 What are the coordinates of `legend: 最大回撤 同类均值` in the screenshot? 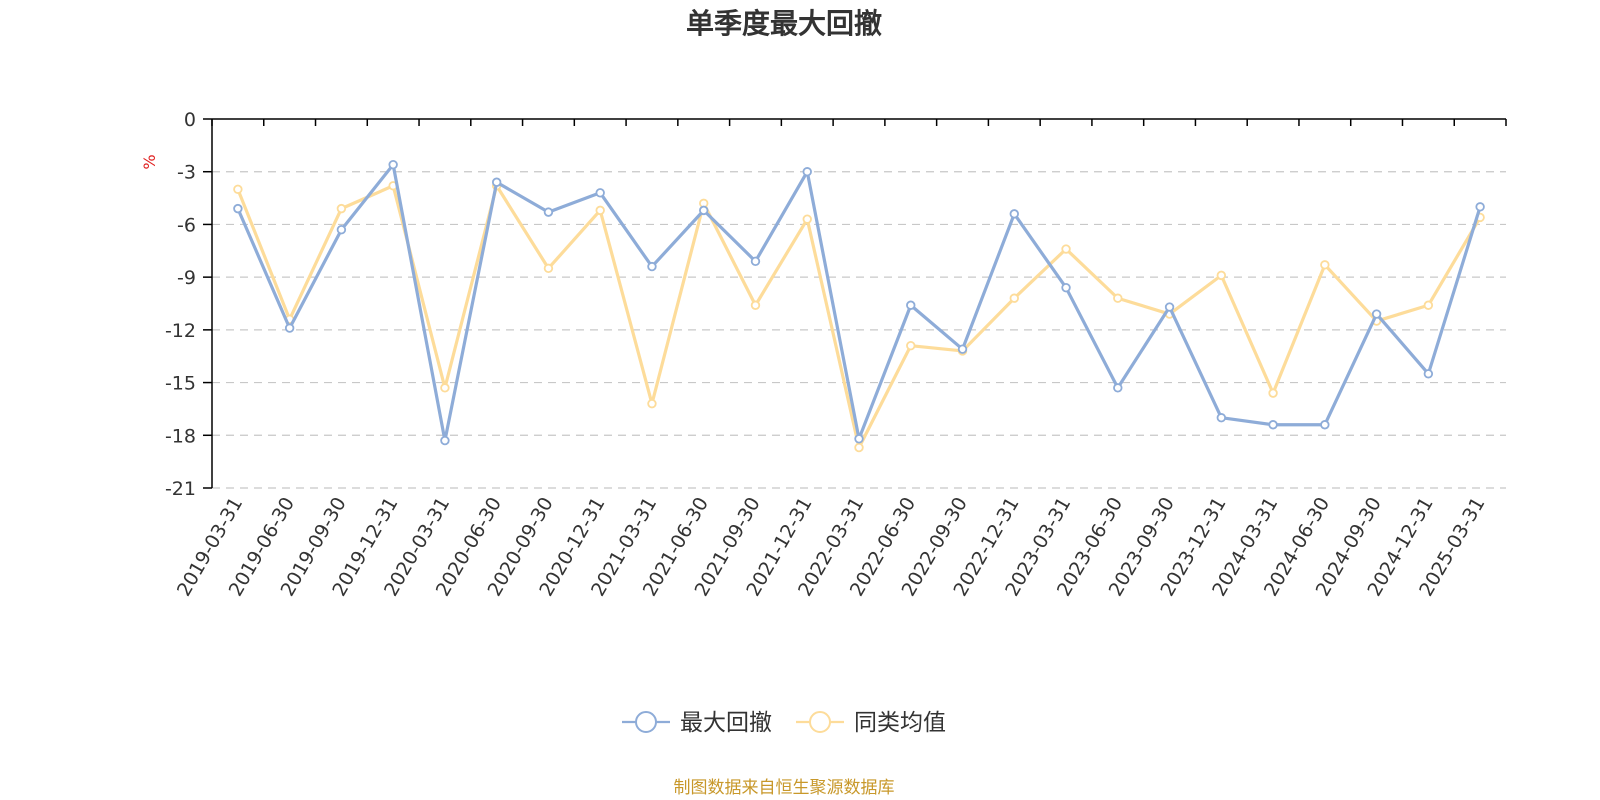 It's located at (784, 723).